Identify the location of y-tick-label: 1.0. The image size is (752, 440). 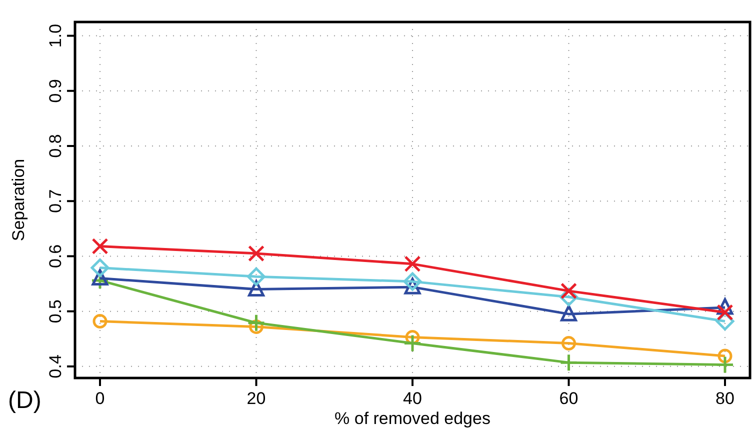
(55, 36).